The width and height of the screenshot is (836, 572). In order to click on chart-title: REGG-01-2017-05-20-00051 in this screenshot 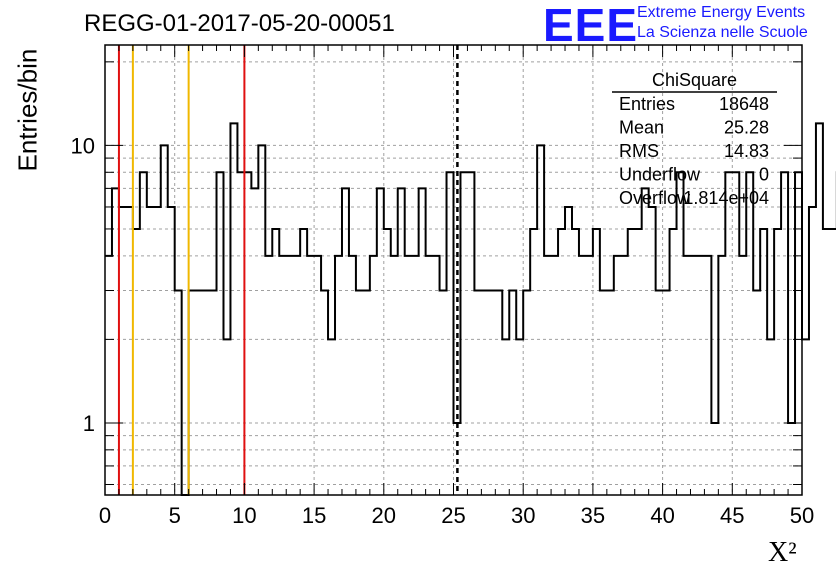, I will do `click(239, 23)`.